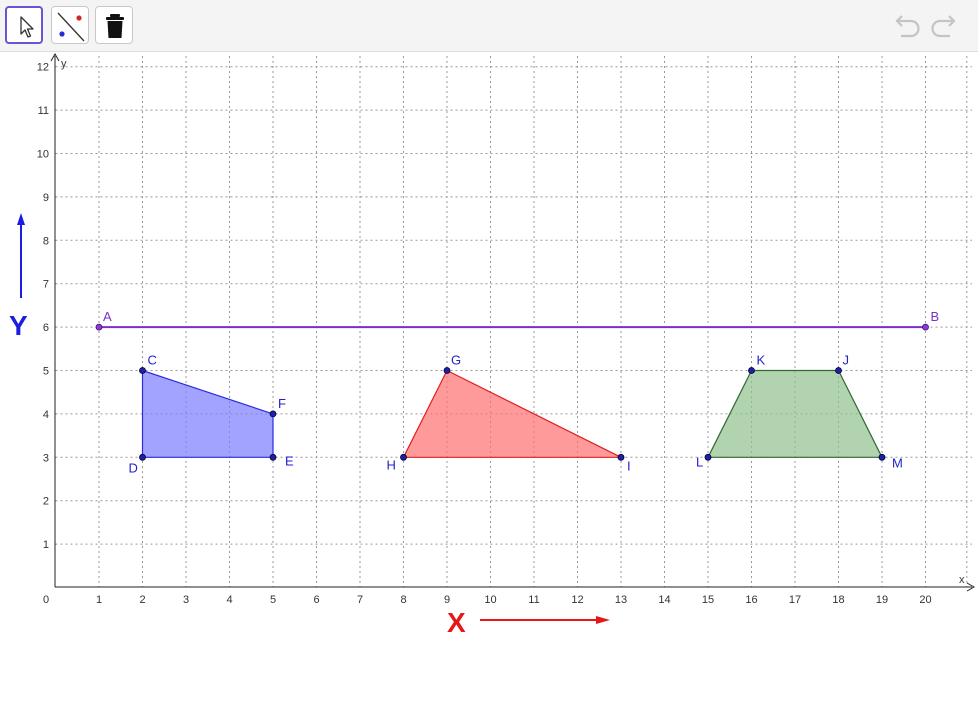 Image resolution: width=978 pixels, height=722 pixels. I want to click on x-direction-annotation: X, so click(528, 622).